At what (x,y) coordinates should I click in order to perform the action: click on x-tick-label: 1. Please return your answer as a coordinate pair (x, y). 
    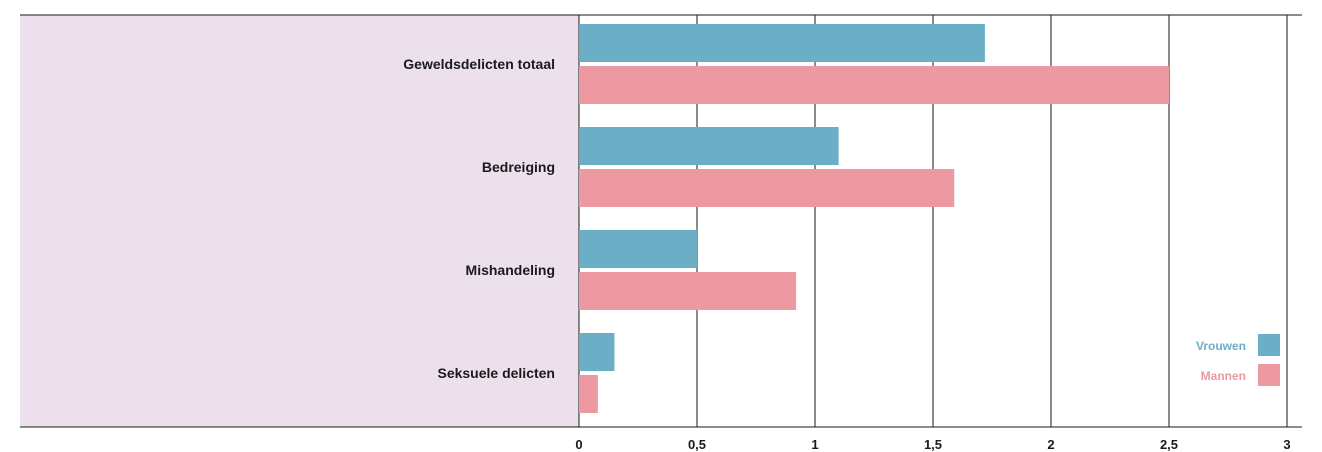
    Looking at the image, I should click on (814, 444).